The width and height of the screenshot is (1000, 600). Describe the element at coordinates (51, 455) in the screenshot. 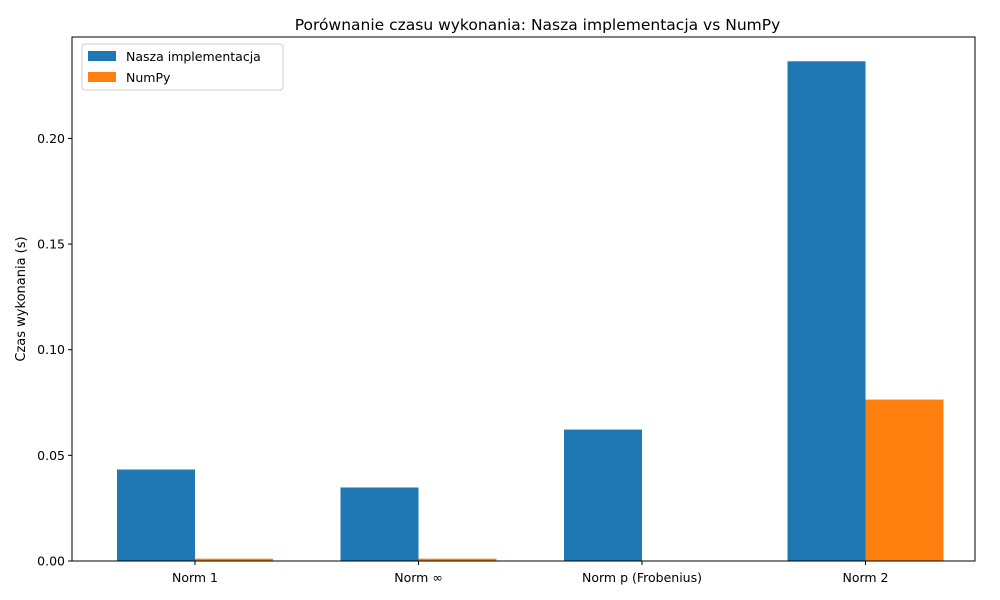

I see `y-tick-label: 0.05` at that location.